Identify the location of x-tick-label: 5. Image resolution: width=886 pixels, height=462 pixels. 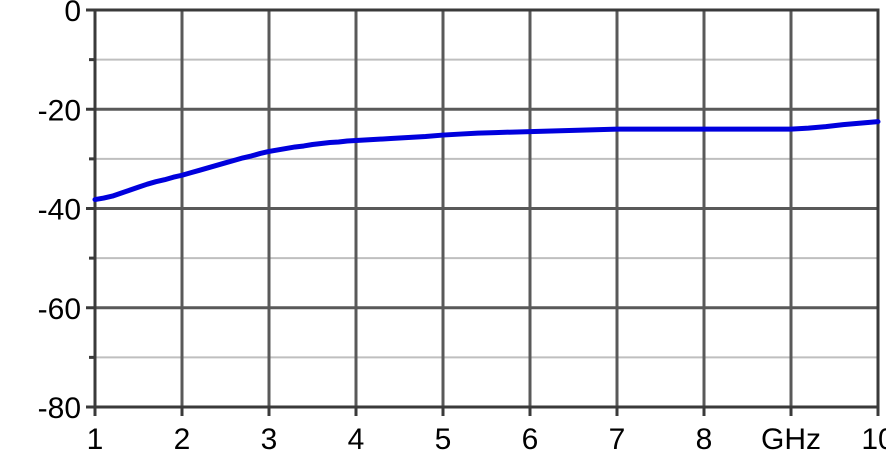
(443, 439).